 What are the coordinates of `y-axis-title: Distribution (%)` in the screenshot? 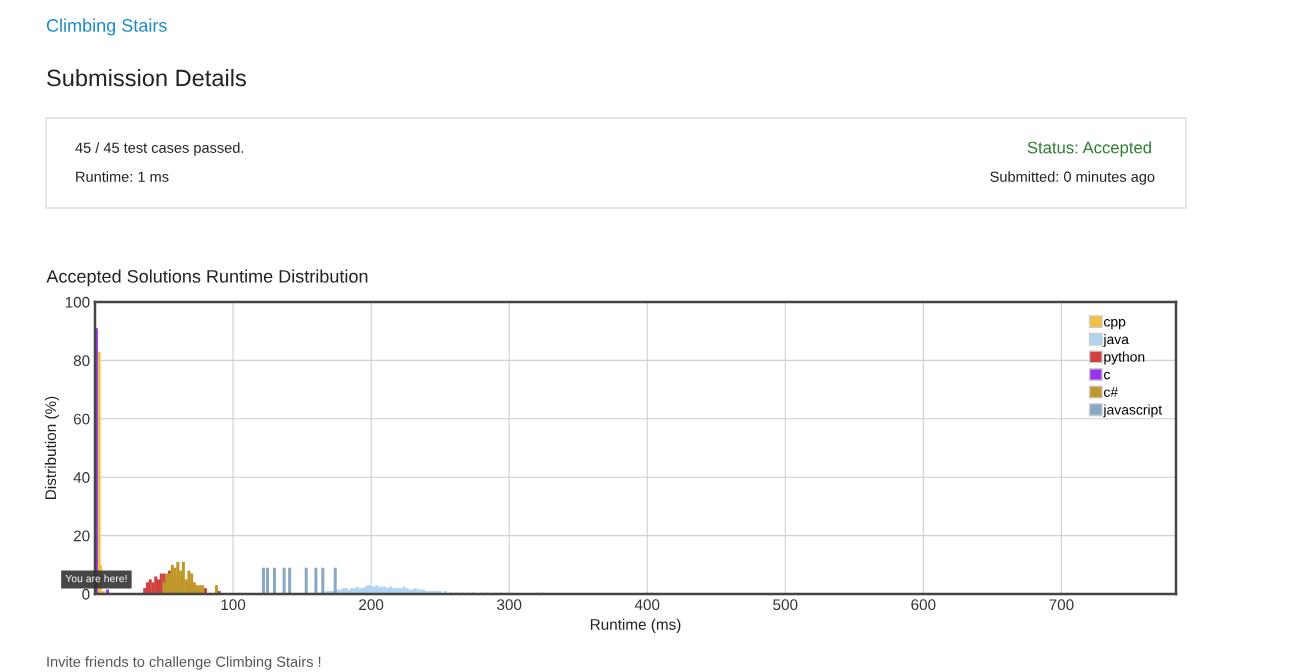 It's located at (52, 447).